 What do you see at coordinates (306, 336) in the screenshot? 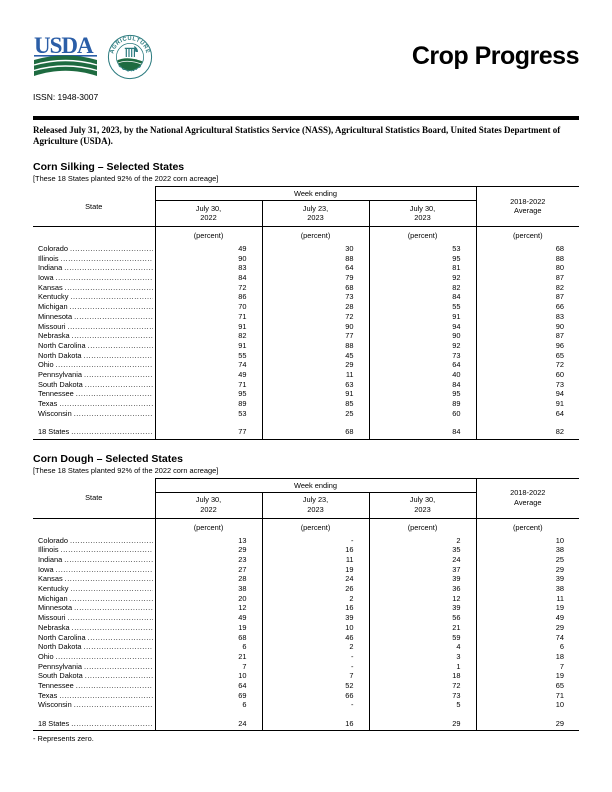
I see `table-row: Nebraska827790 87` at bounding box center [306, 336].